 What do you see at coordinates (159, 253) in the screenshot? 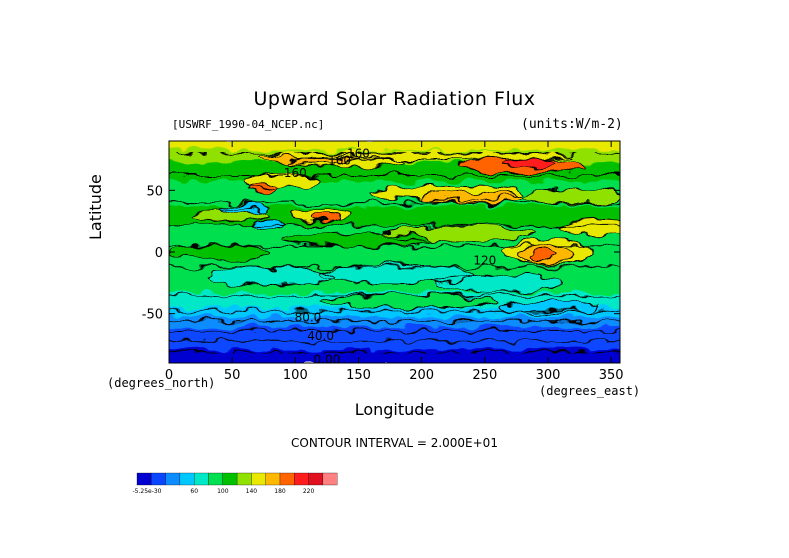
I see `y-tick-label: 0` at bounding box center [159, 253].